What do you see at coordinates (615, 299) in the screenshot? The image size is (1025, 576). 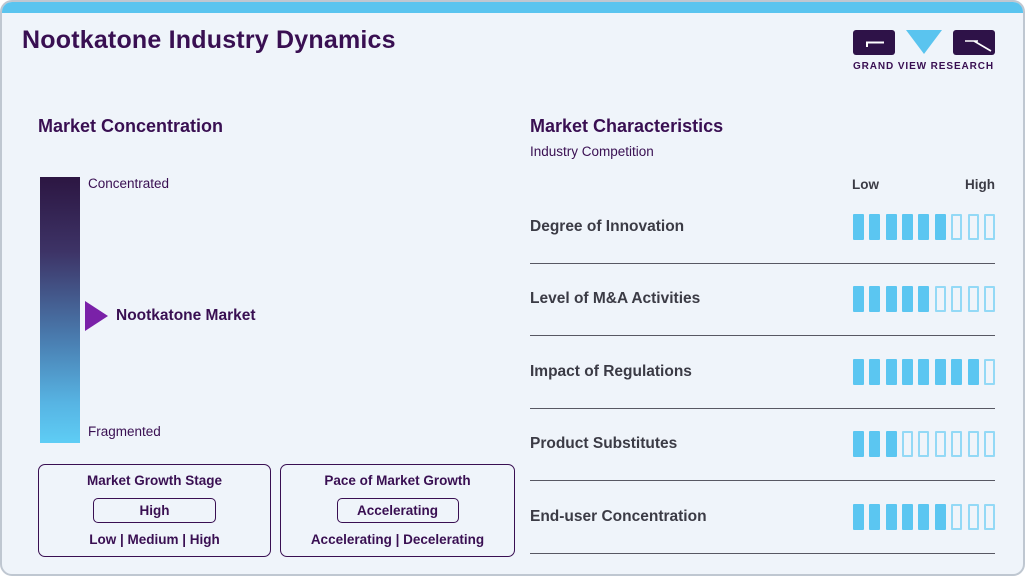 I see `characteristic-label: Level of M&A Activities` at bounding box center [615, 299].